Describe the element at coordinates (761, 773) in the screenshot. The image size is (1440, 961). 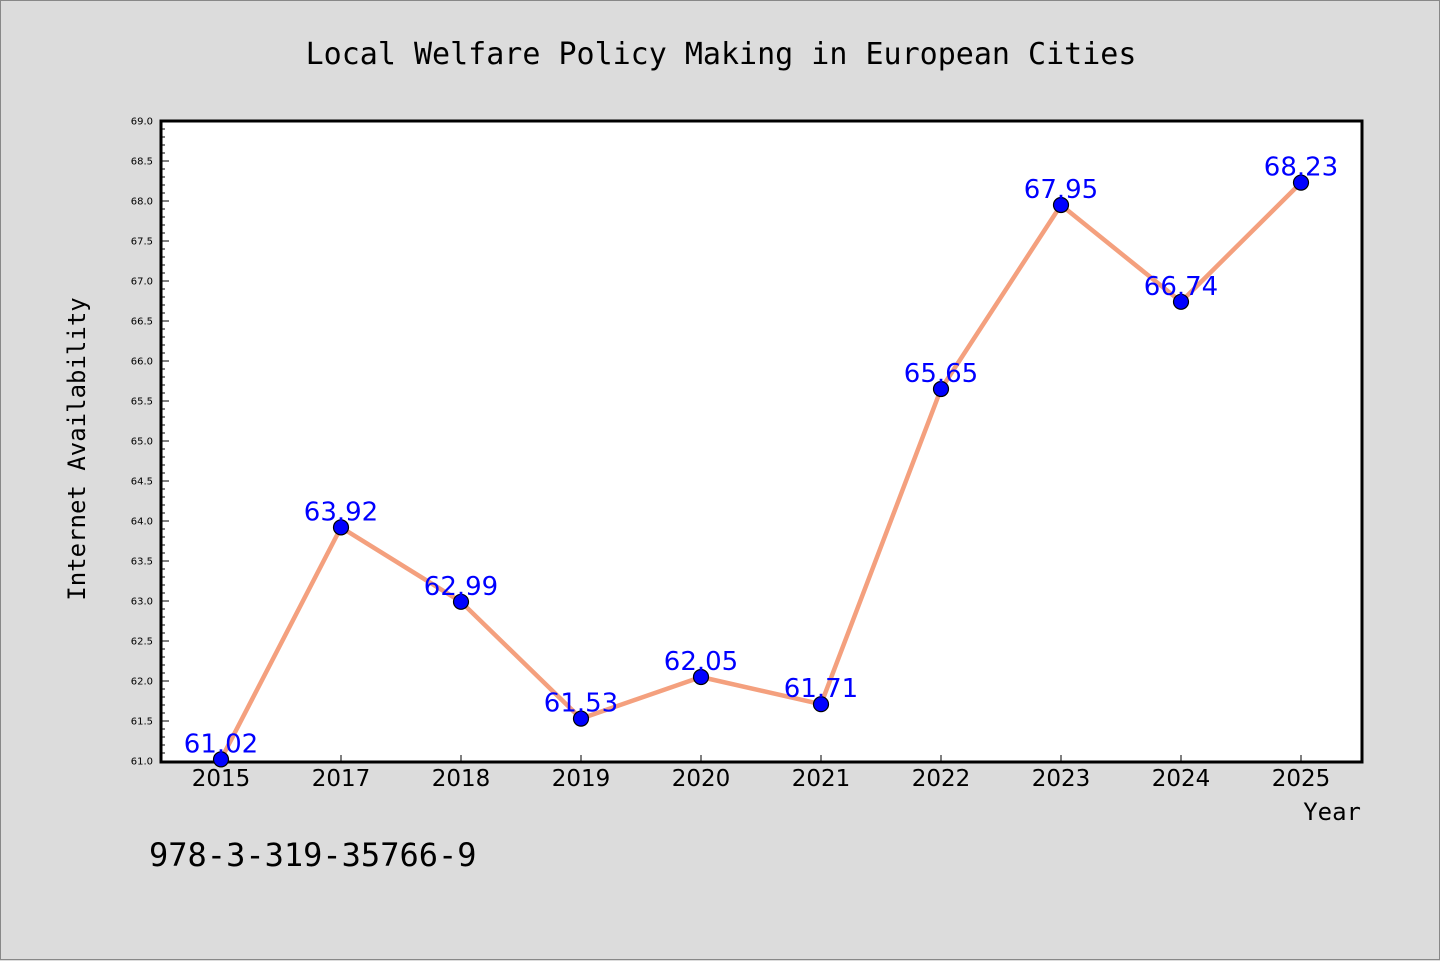
I see `x-axis: 2015 2017 2018 2019 2020 2021 2022 2023 2024 2025` at that location.